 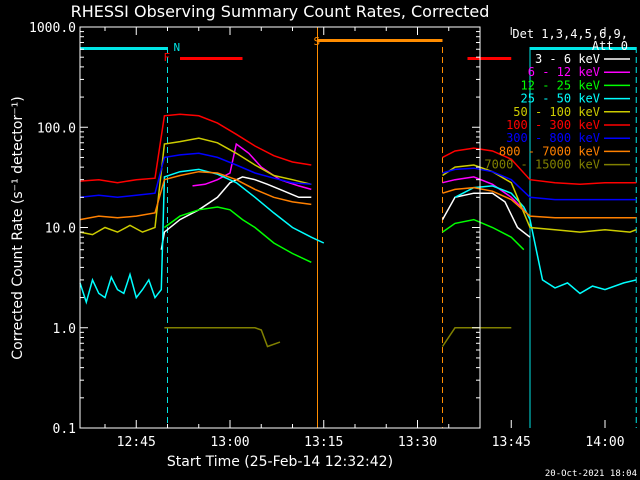 What do you see at coordinates (489, 58) in the screenshot?
I see `flare2-bar` at bounding box center [489, 58].